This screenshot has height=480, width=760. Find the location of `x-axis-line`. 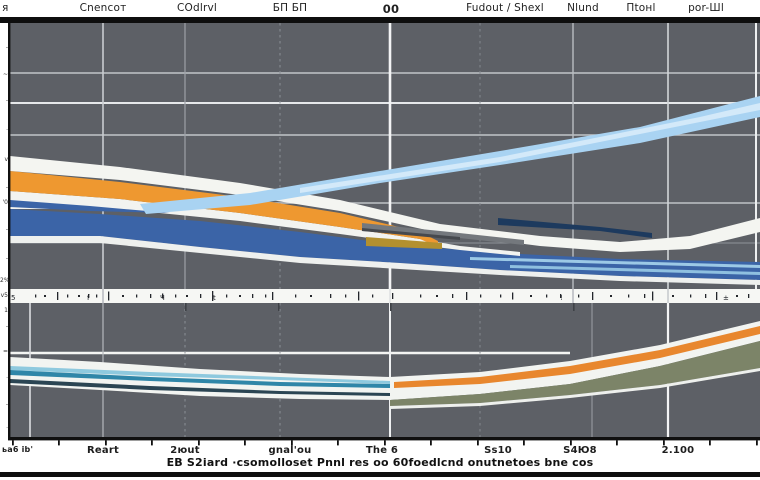

x-axis-line is located at coordinates (384, 439).